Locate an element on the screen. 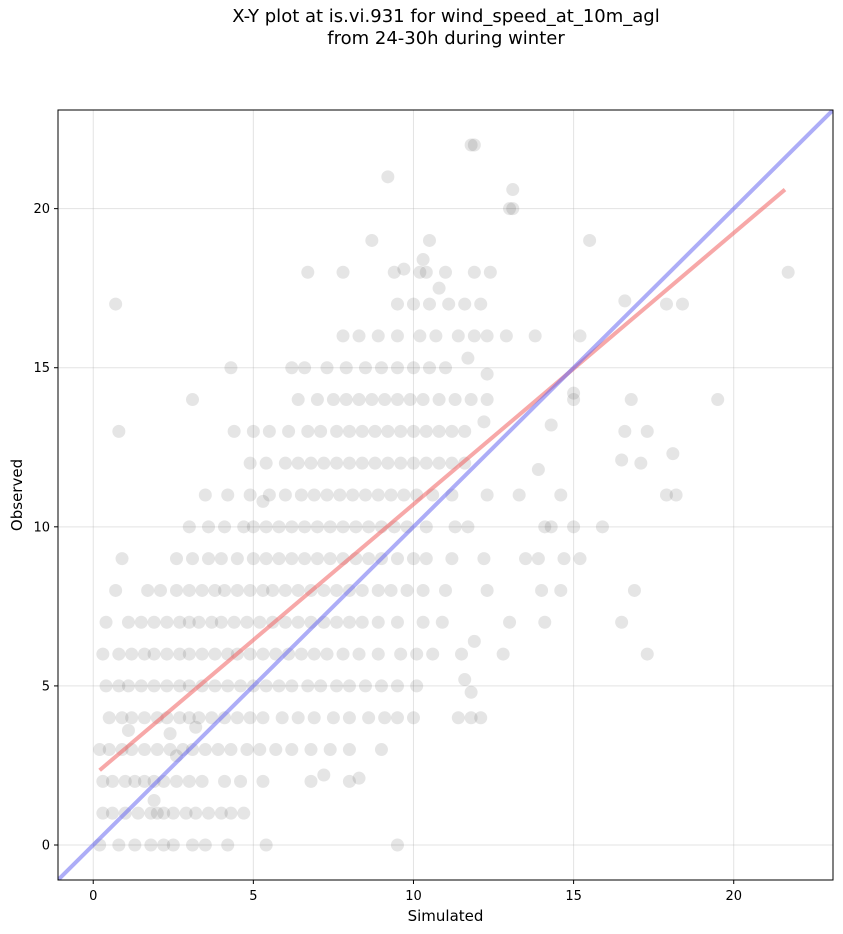 This screenshot has height=934, width=843. y-axis-label: Observed is located at coordinates (17, 495).